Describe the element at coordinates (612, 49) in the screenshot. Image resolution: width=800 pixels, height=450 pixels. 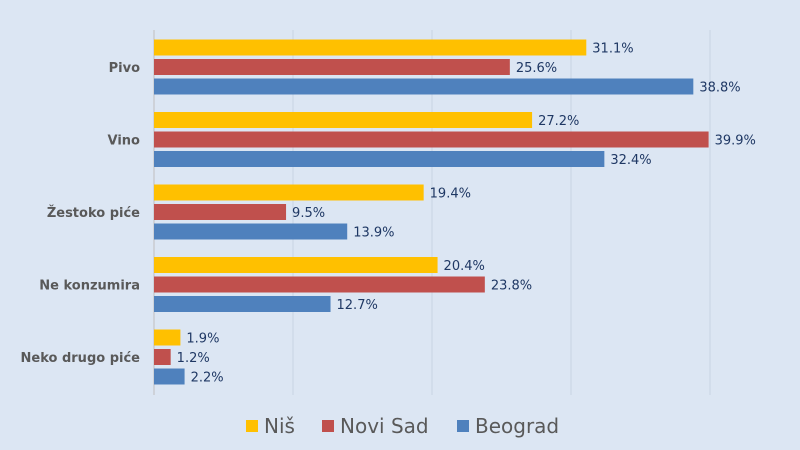
I see `data-label: 31.1%` at that location.